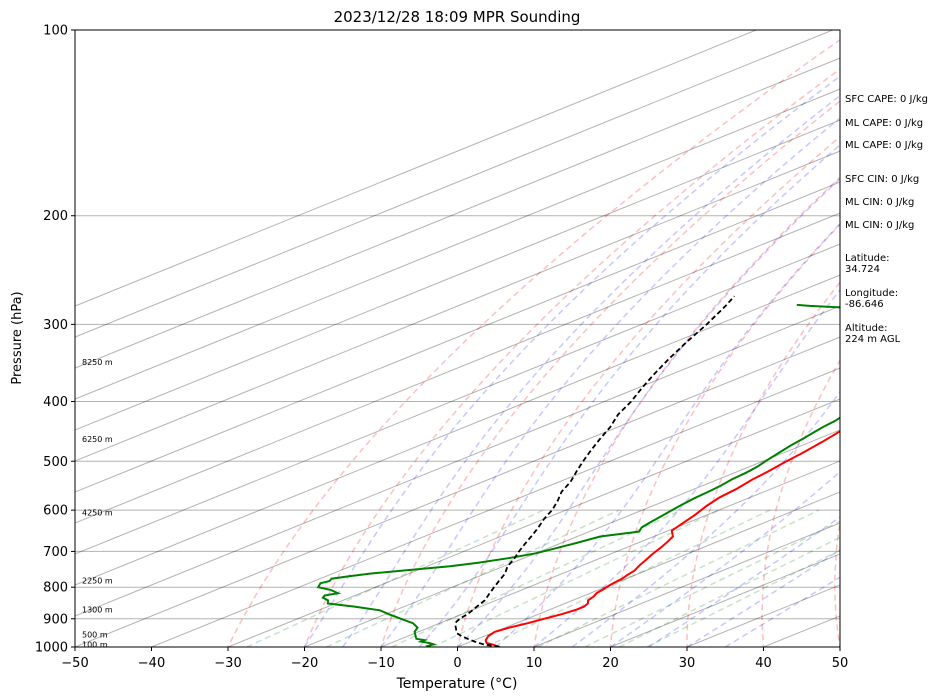 The height and width of the screenshot is (700, 947). I want to click on y-tick-label: 600, so click(55, 511).